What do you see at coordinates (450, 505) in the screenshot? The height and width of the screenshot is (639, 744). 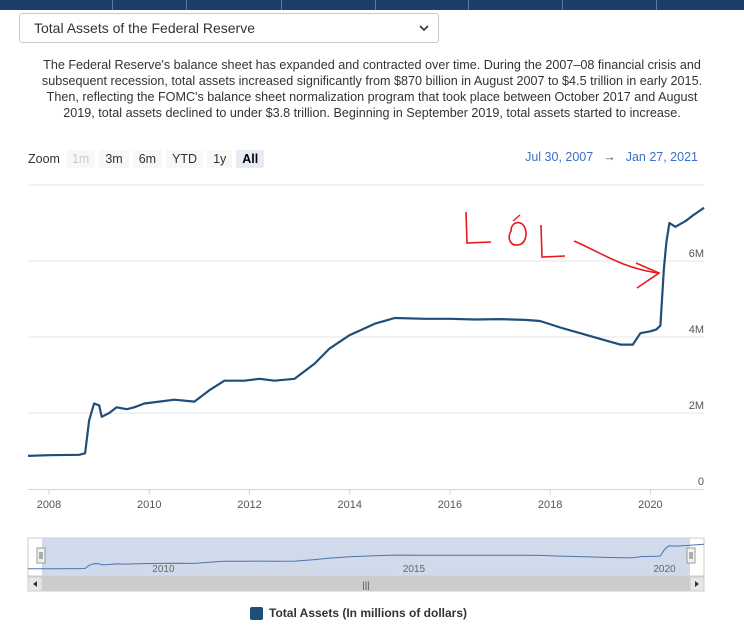 I see `x-tick-label: 2016` at bounding box center [450, 505].